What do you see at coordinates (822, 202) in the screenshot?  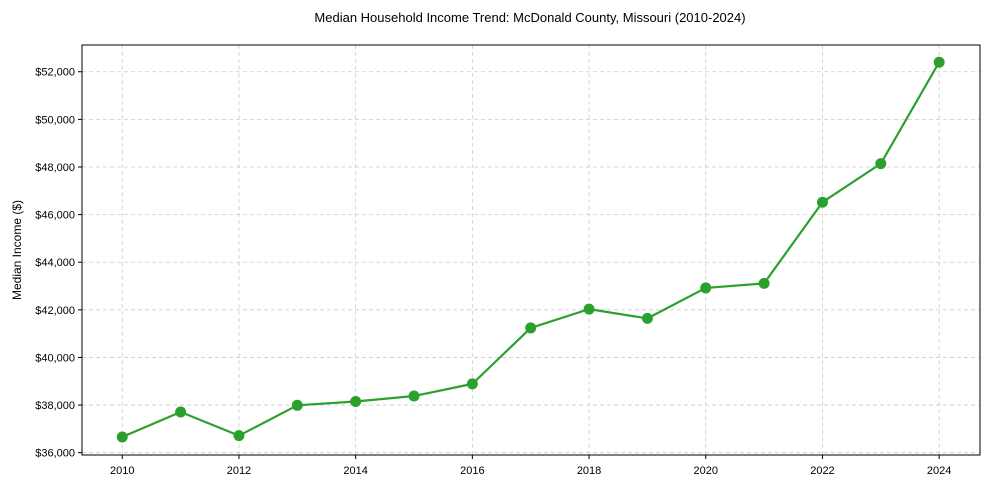 I see `data-point-2022` at bounding box center [822, 202].